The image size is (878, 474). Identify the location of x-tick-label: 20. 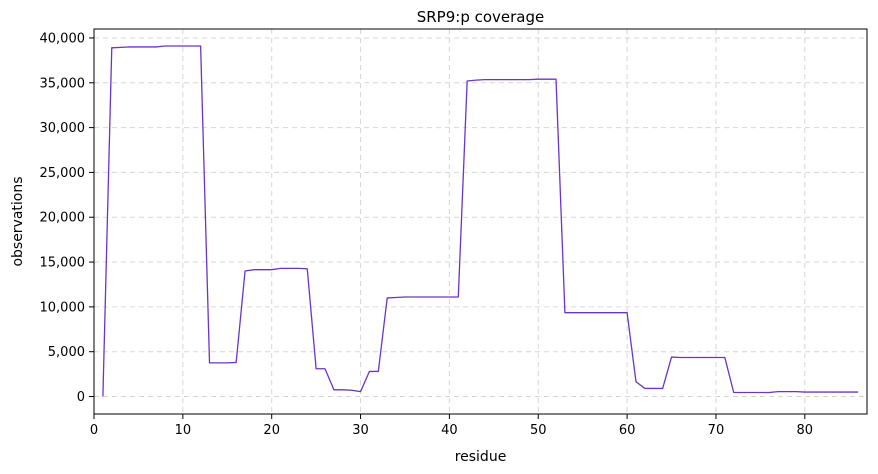
(271, 430).